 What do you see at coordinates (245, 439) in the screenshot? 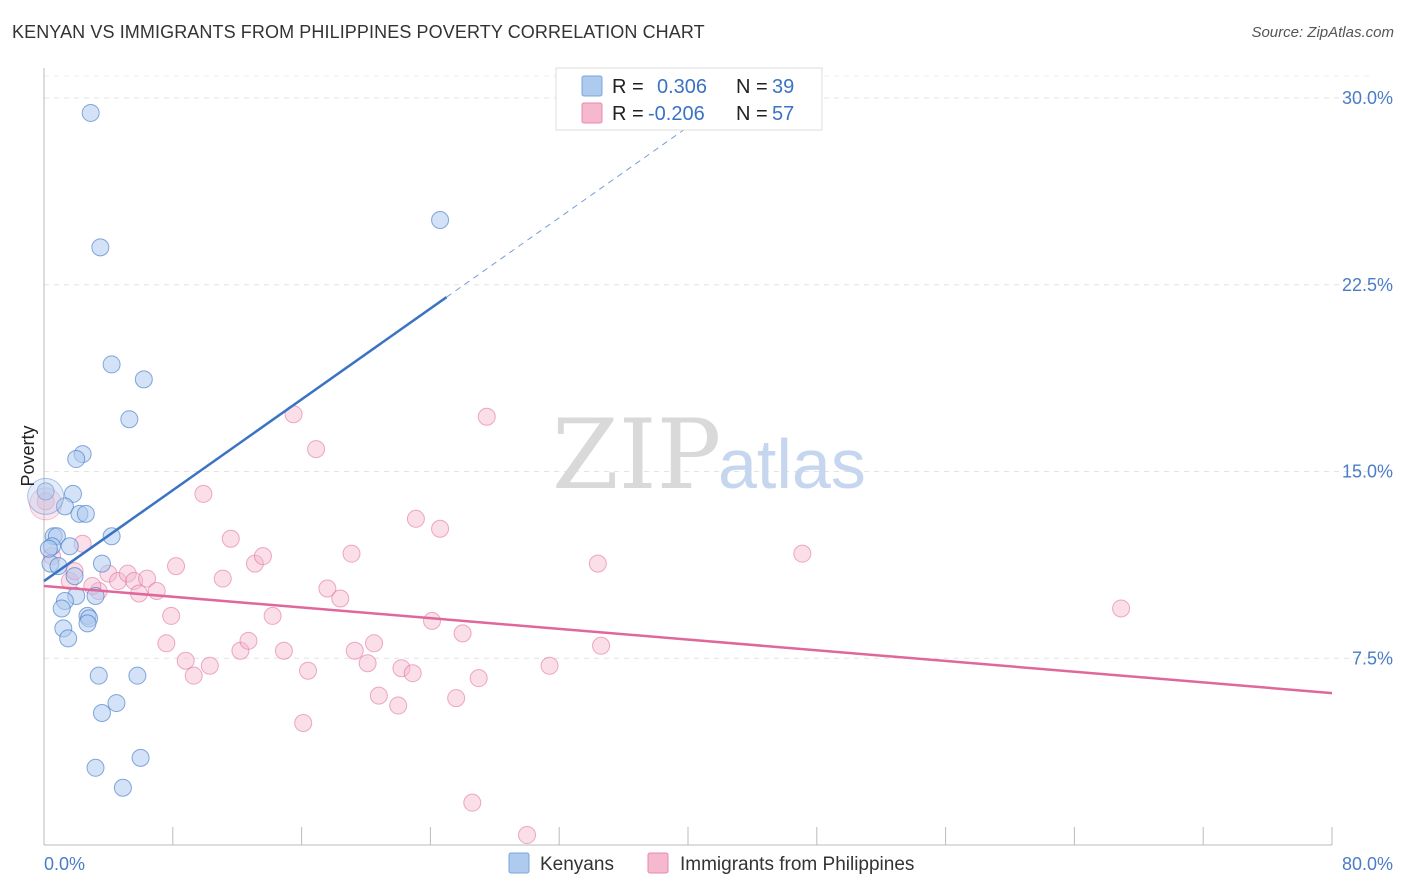
I see `trend-line-kenyans` at bounding box center [245, 439].